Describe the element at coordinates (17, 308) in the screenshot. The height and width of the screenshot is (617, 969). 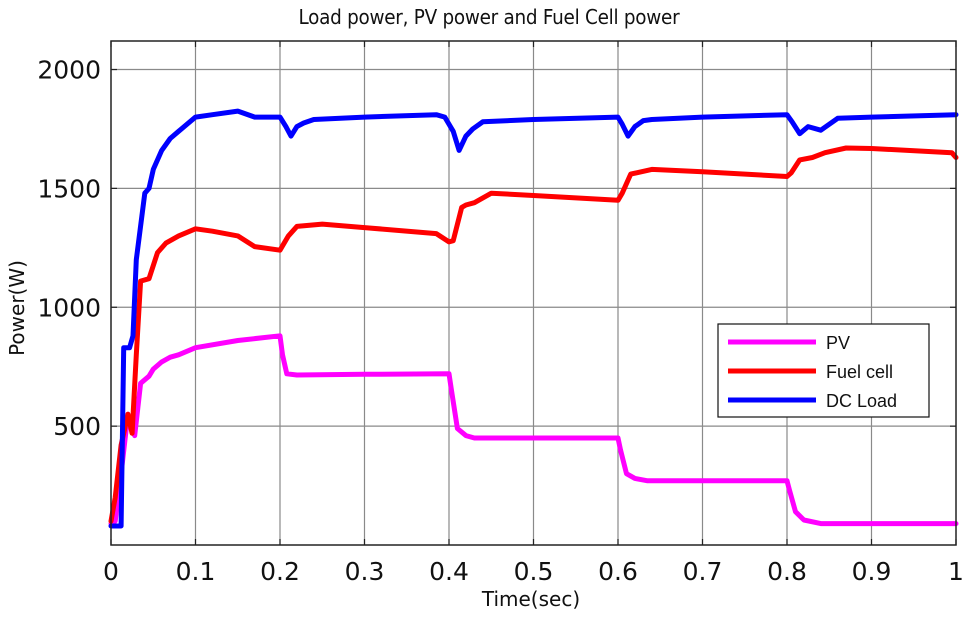
I see `y-axis-label: Power(W)` at that location.